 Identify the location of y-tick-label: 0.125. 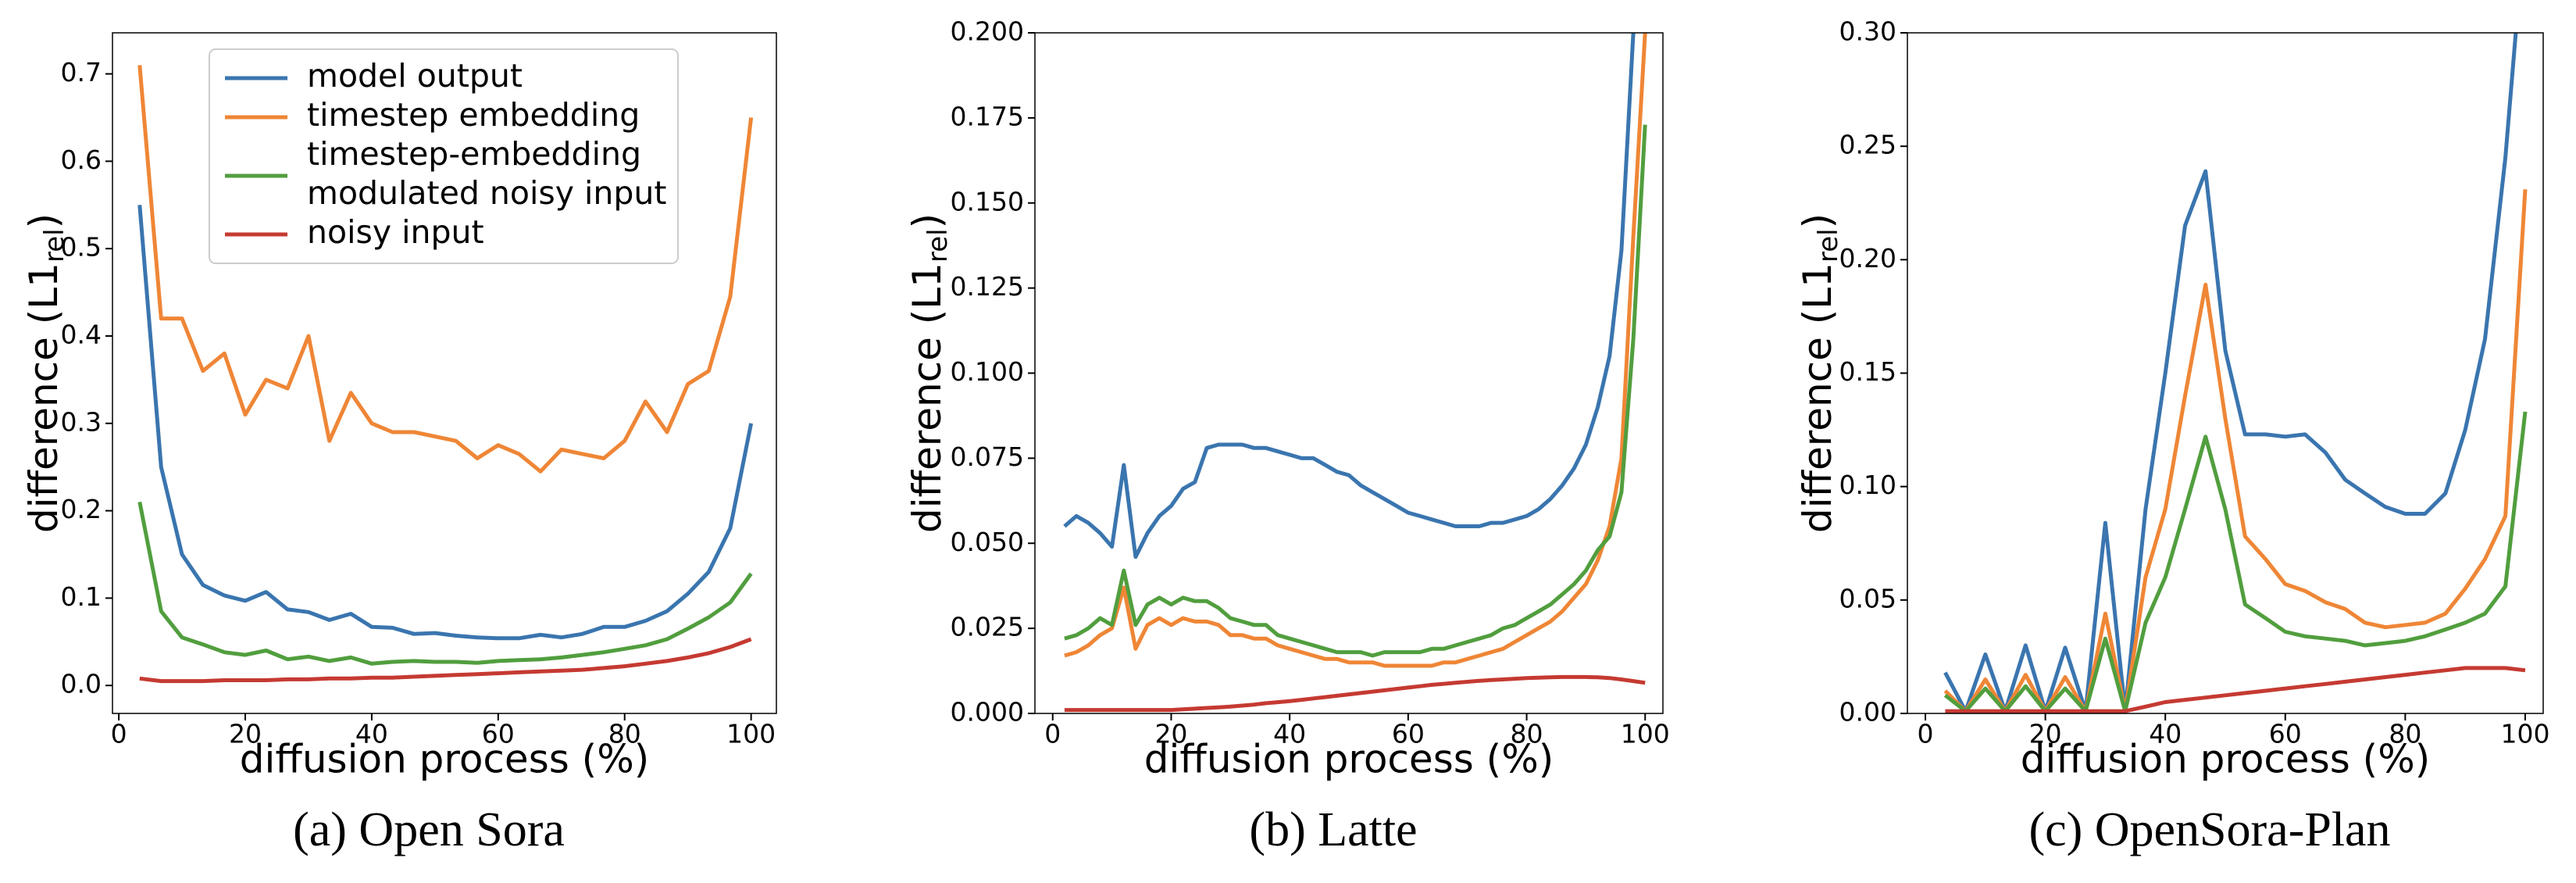
(987, 286).